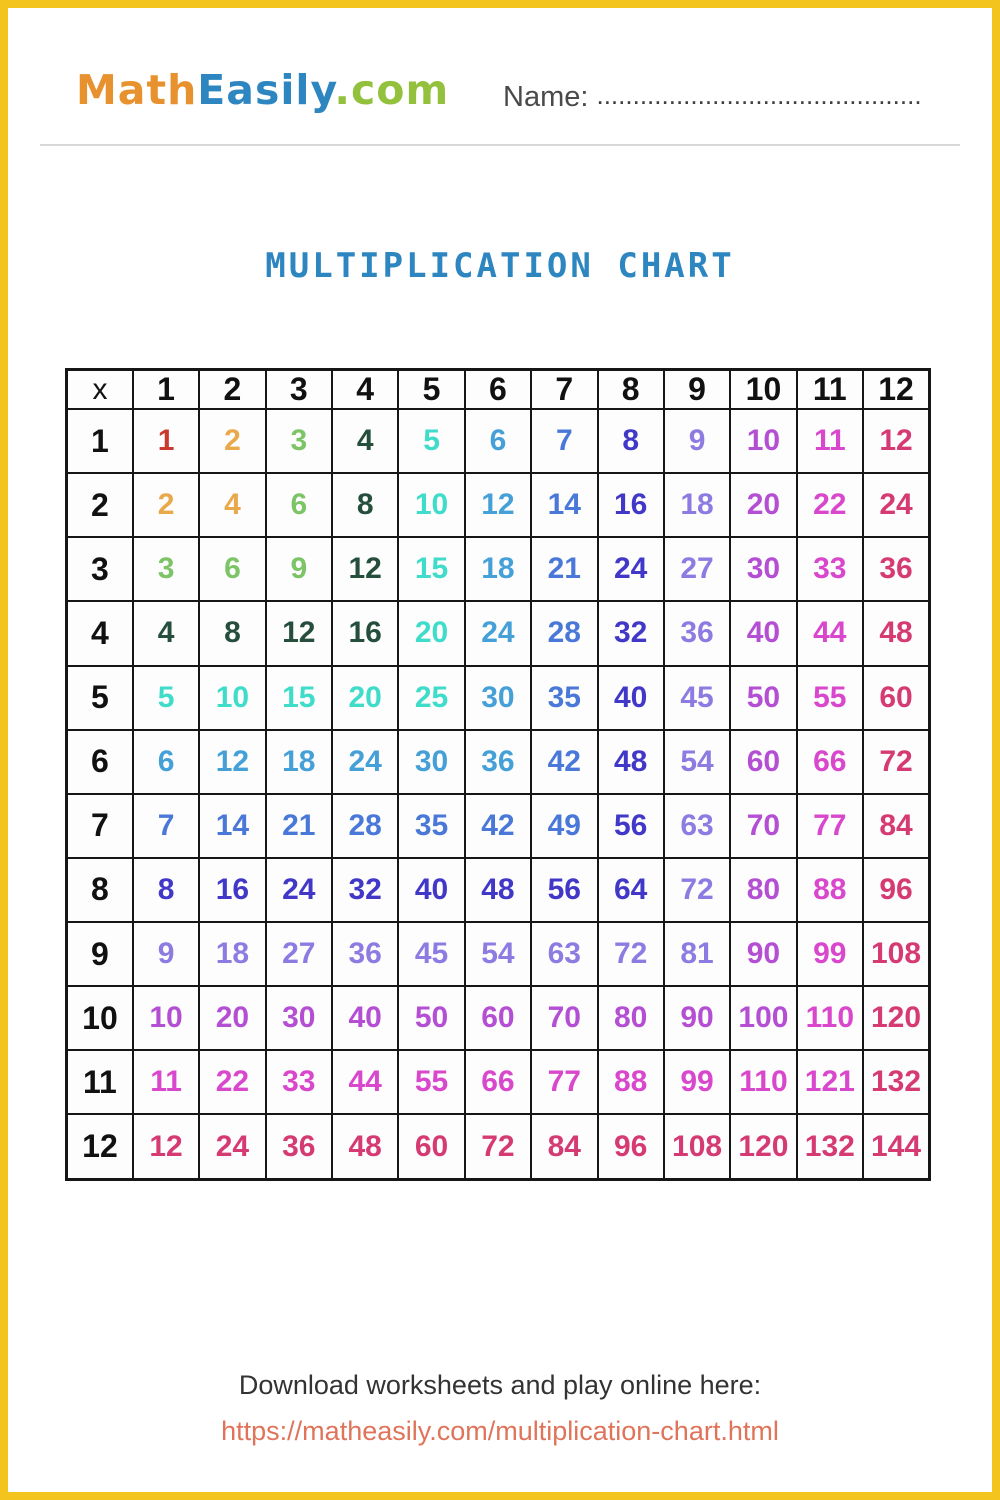 The height and width of the screenshot is (1500, 1000). What do you see at coordinates (500, 266) in the screenshot?
I see `page-title: MULTIPLICATION CHART` at bounding box center [500, 266].